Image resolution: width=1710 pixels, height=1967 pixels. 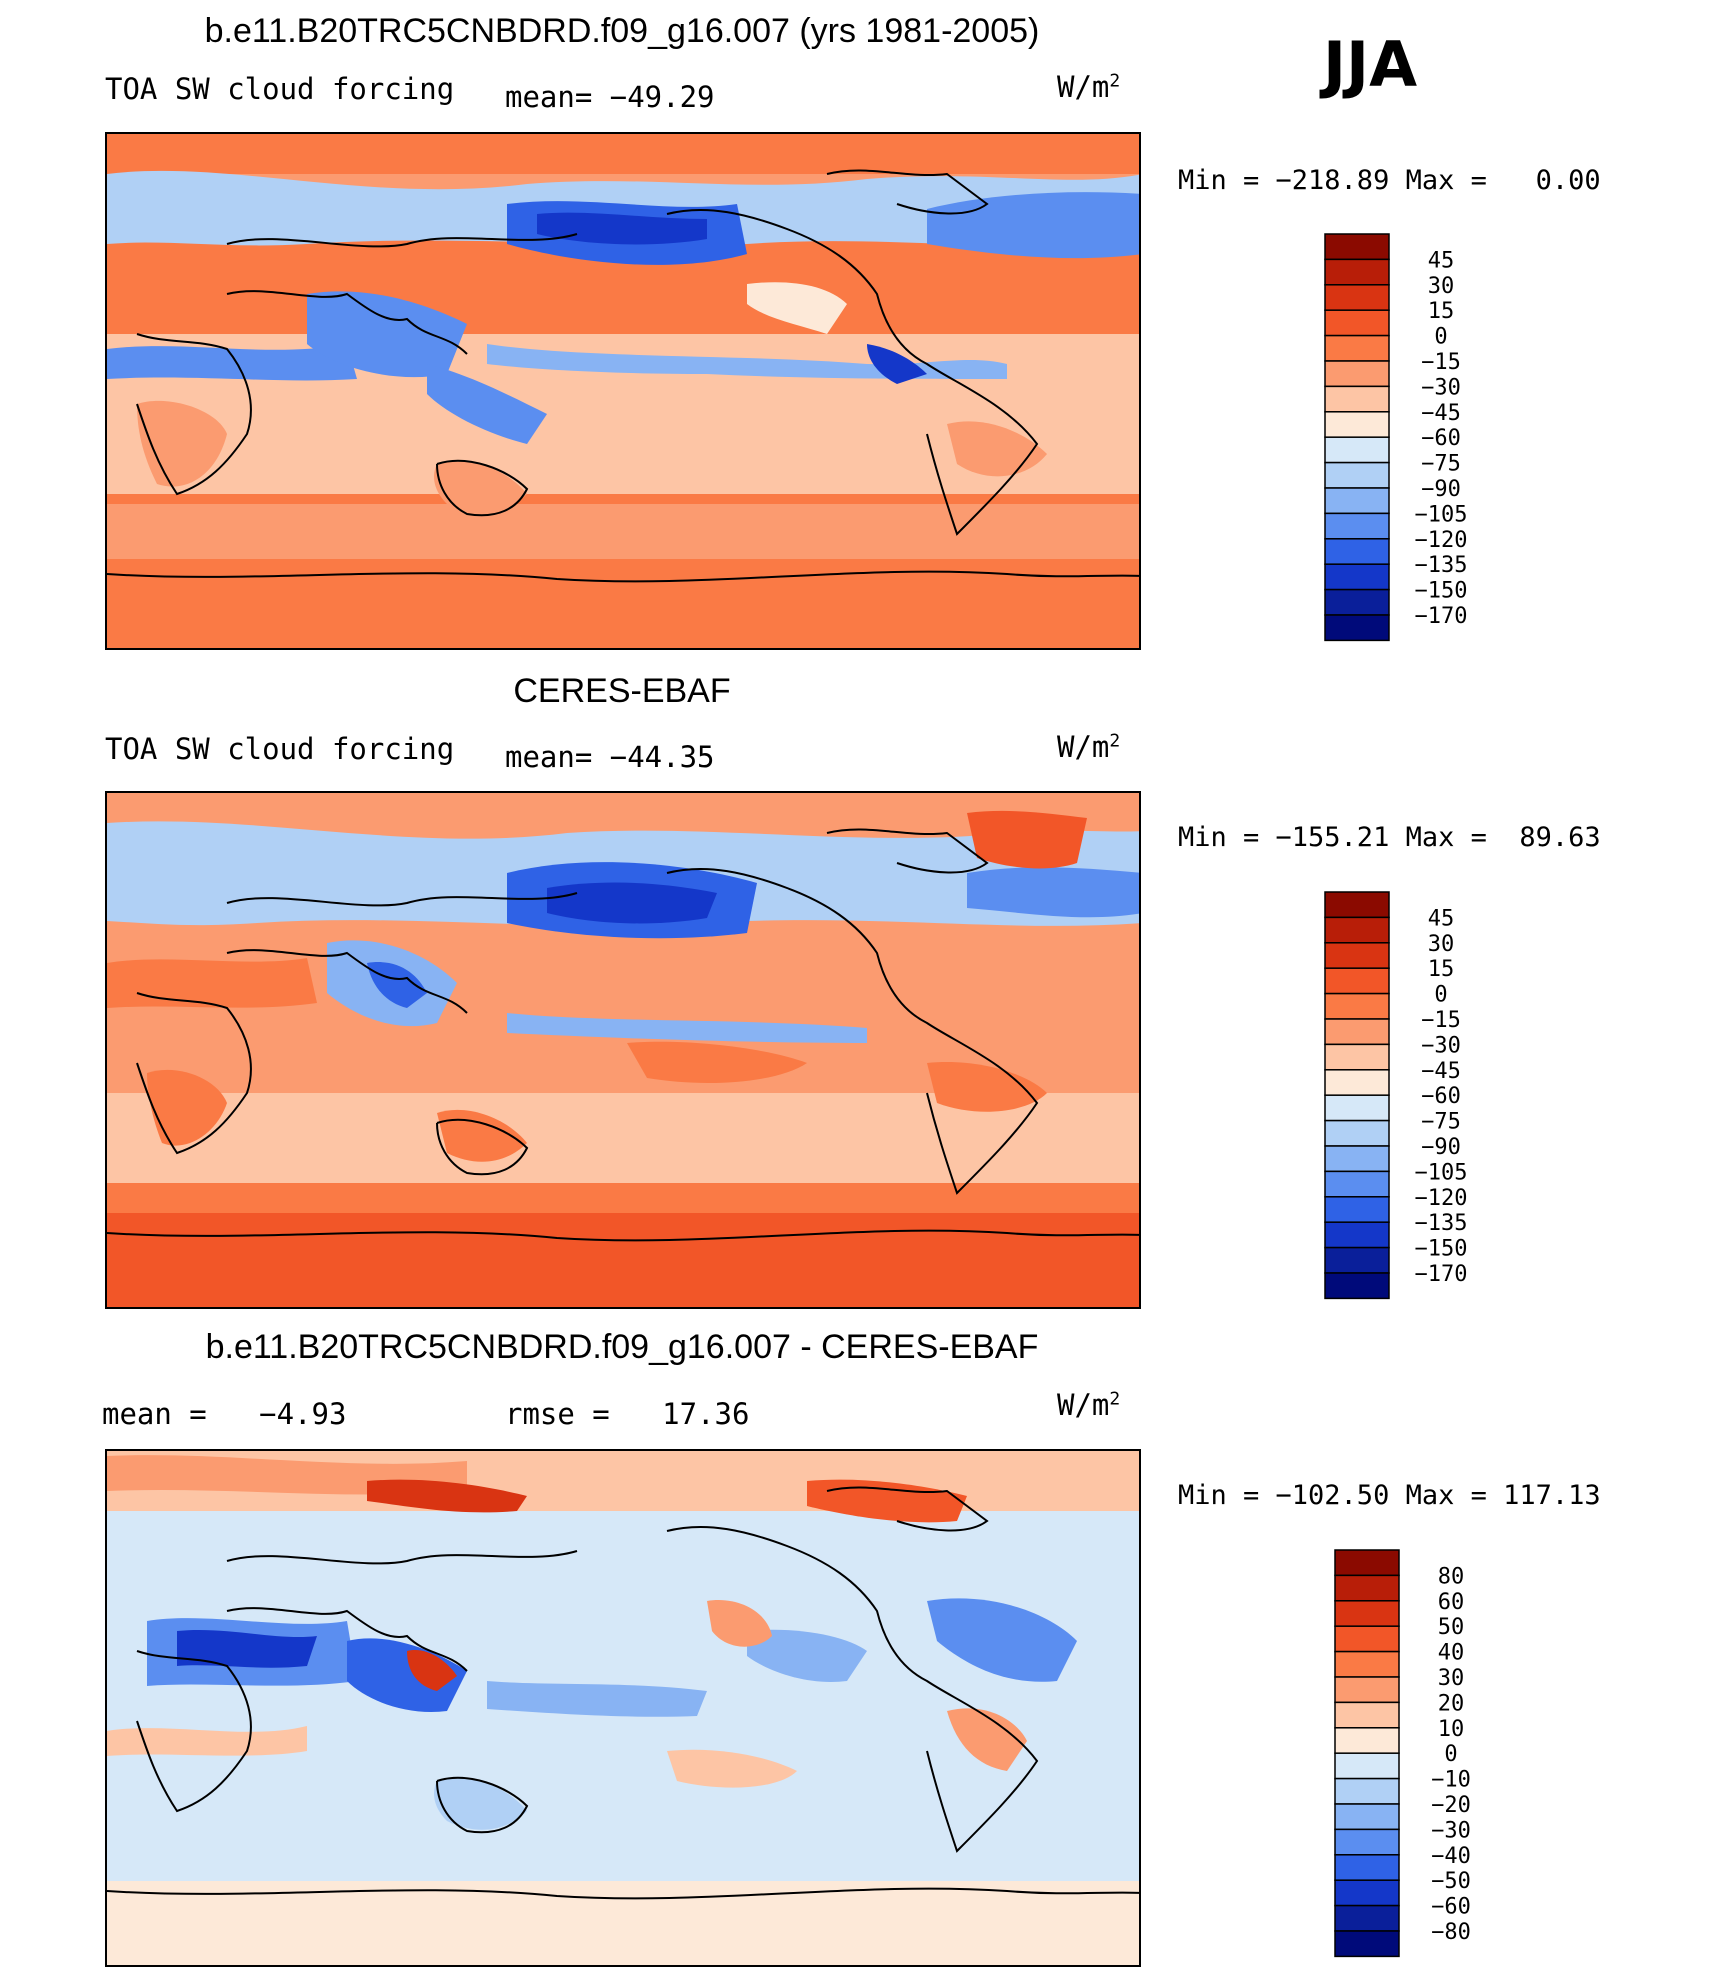 What do you see at coordinates (1451, 1627) in the screenshot?
I see `colorbar-tick-label: 50` at bounding box center [1451, 1627].